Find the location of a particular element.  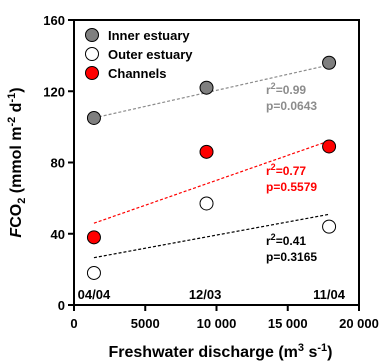

date-label: 04/04 is located at coordinates (94, 294).